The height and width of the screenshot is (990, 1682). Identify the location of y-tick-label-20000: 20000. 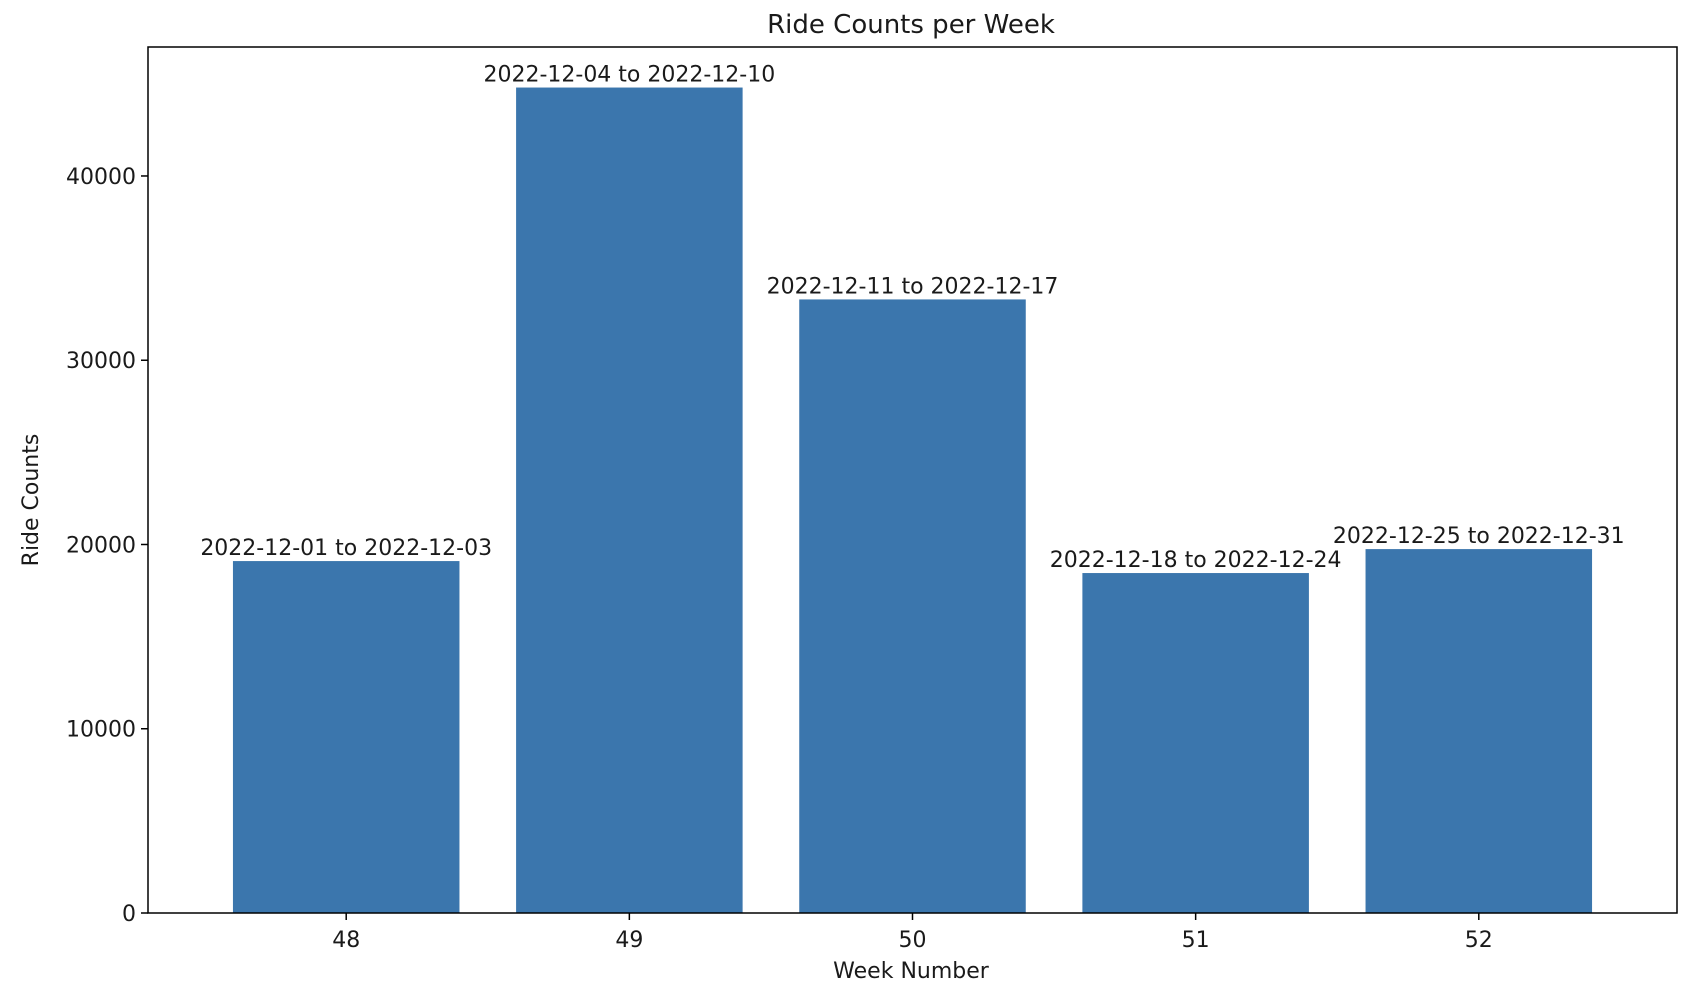
(101, 545).